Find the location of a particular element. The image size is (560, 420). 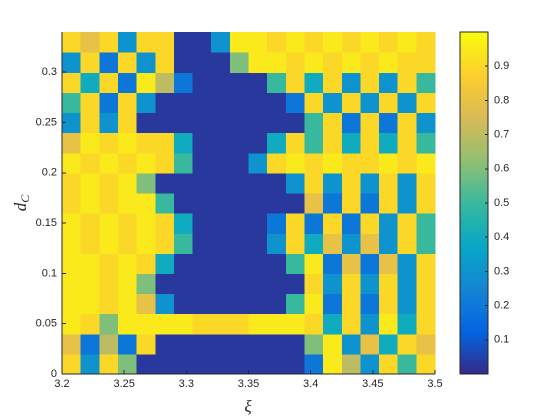

x-tick-label: 3.4 is located at coordinates (310, 384).